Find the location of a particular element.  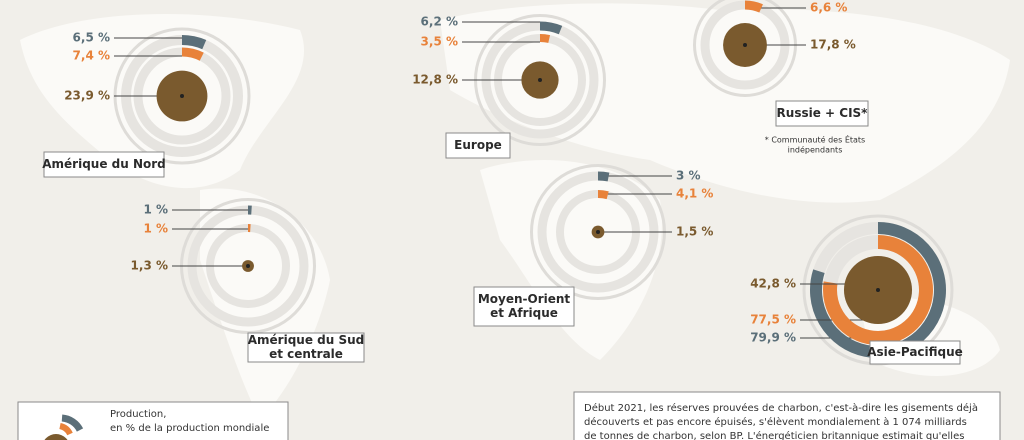

legend-text: en % de la production mondiale is located at coordinates (189, 428).